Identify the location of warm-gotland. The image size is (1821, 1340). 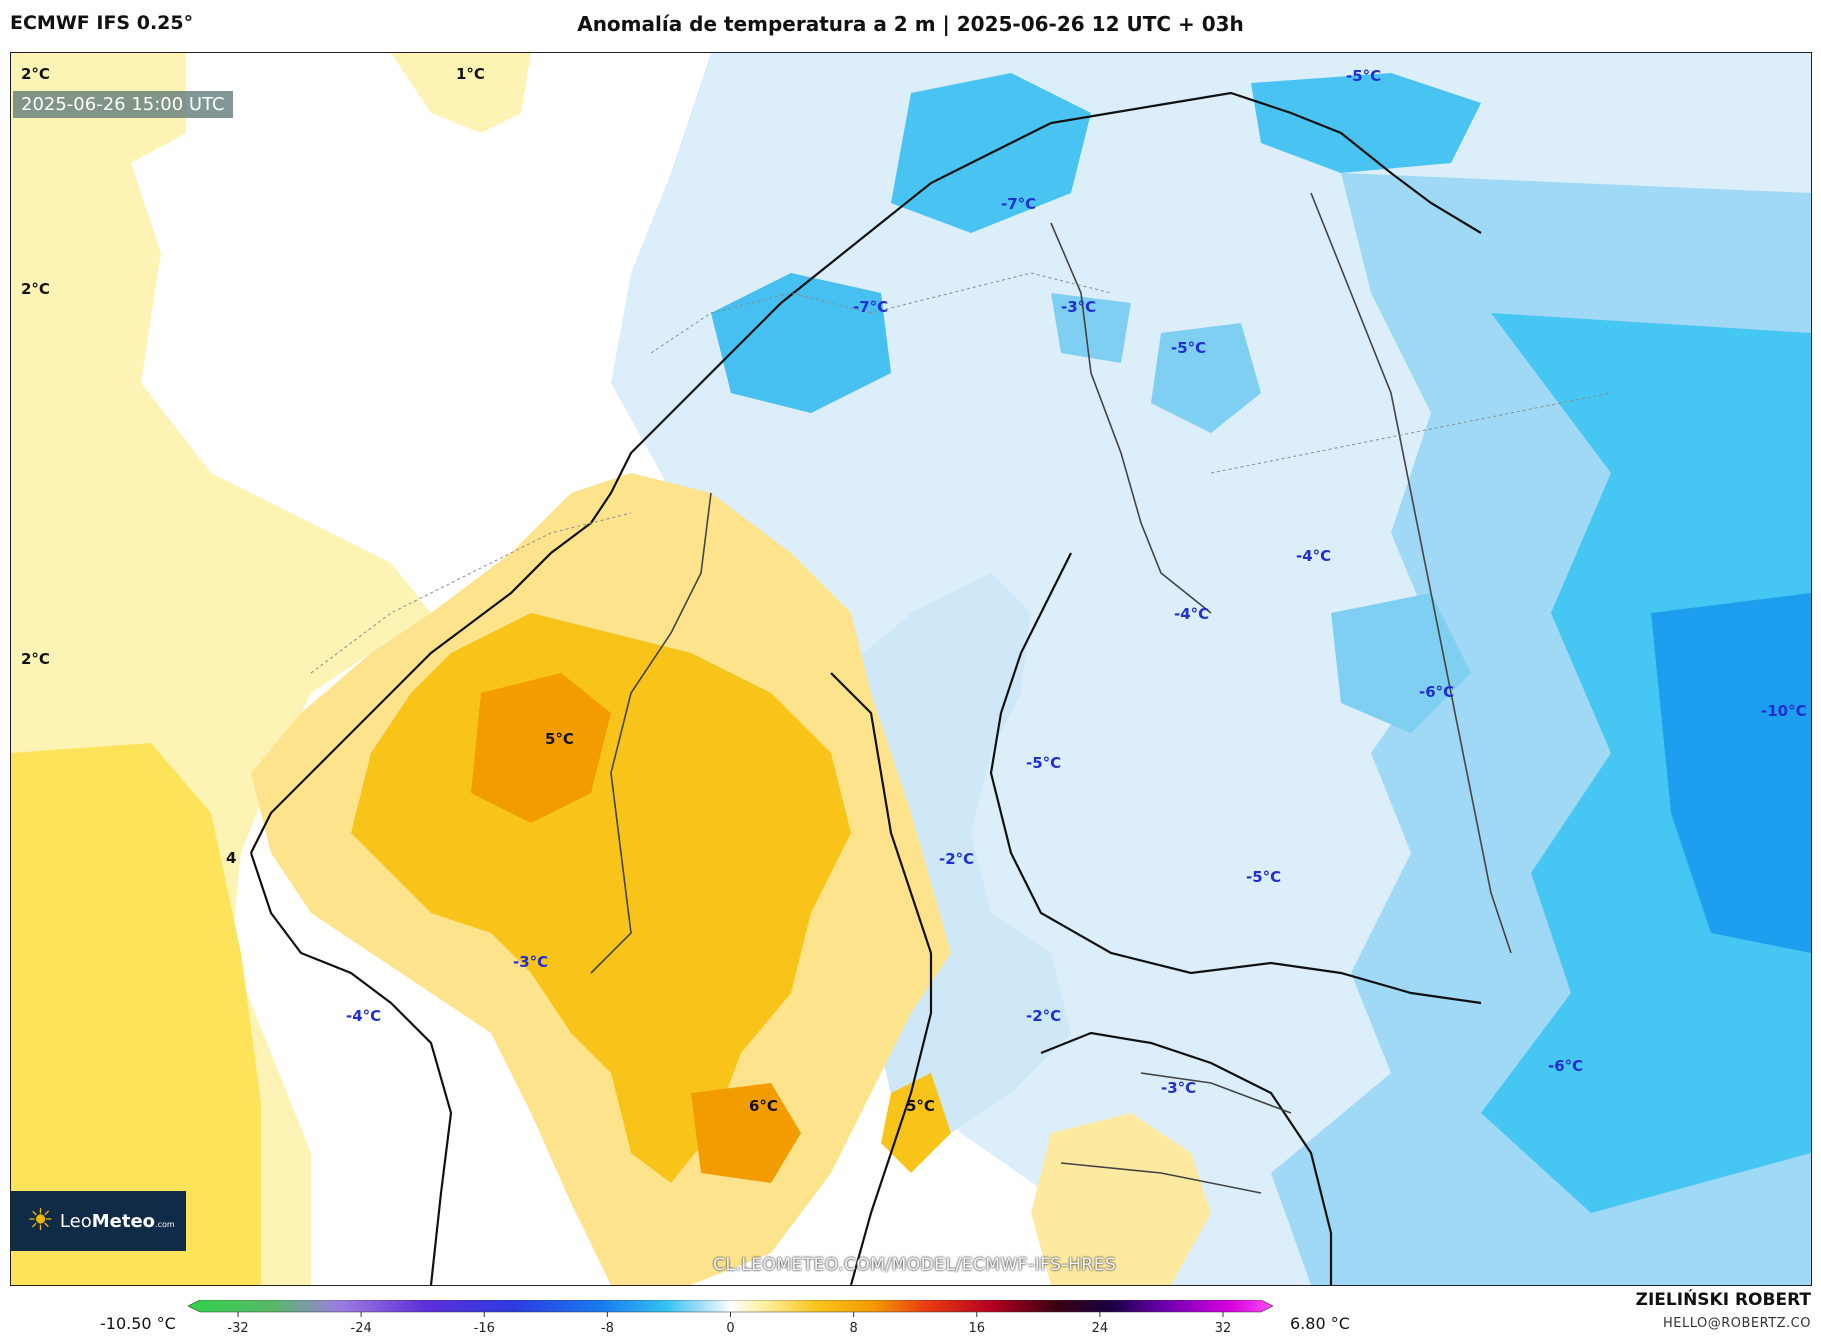
(916, 1123).